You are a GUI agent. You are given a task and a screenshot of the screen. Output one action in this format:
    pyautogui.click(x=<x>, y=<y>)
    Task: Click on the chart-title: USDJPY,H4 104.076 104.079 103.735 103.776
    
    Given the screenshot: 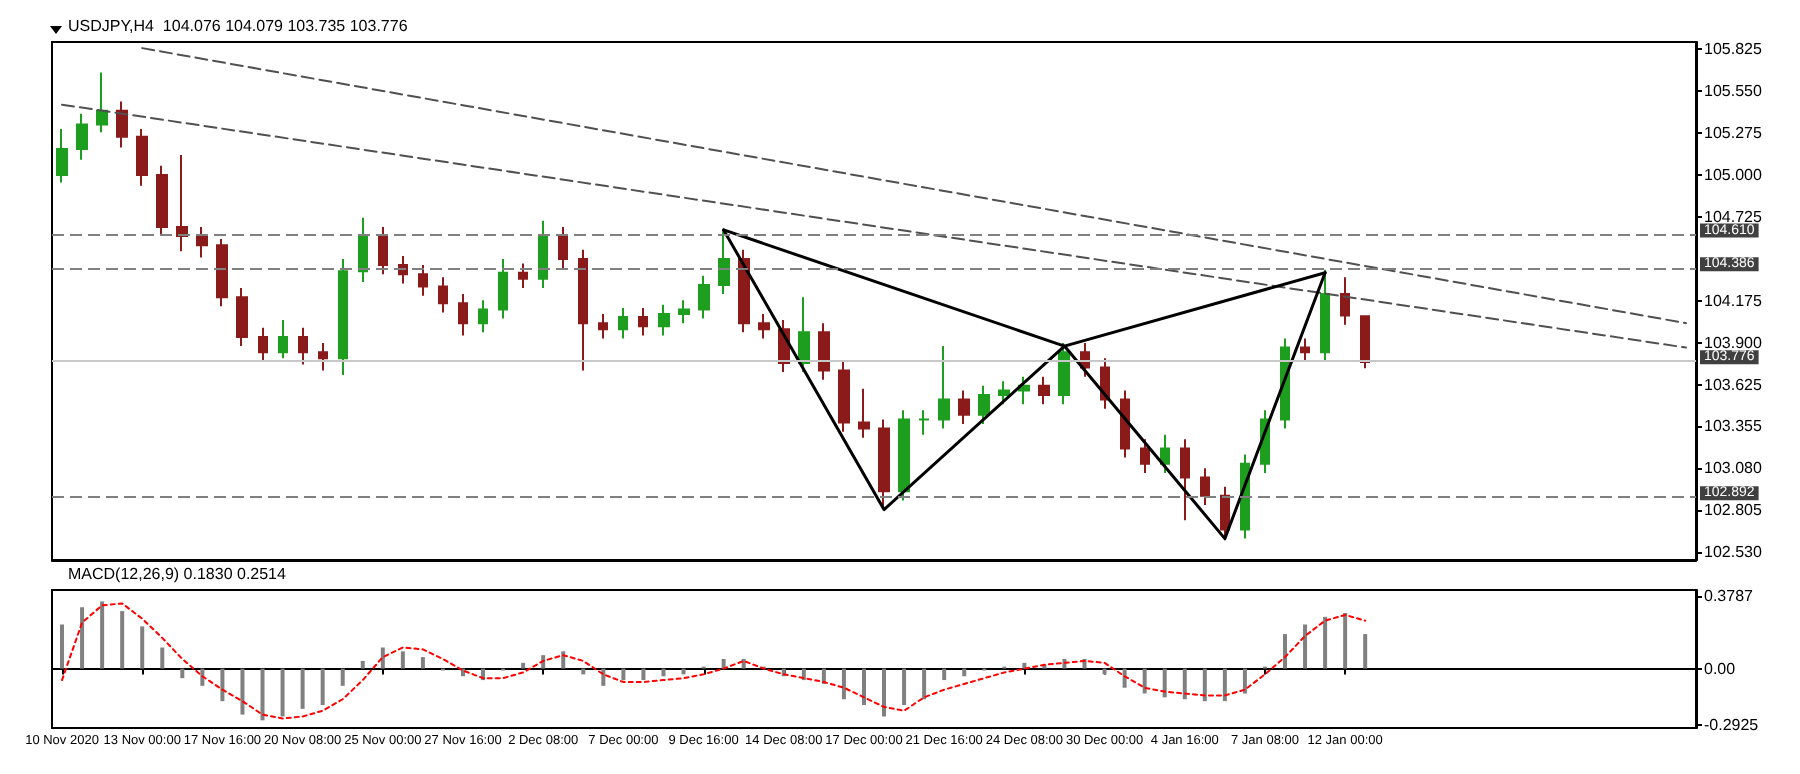 What is the action you would take?
    pyautogui.click(x=238, y=26)
    